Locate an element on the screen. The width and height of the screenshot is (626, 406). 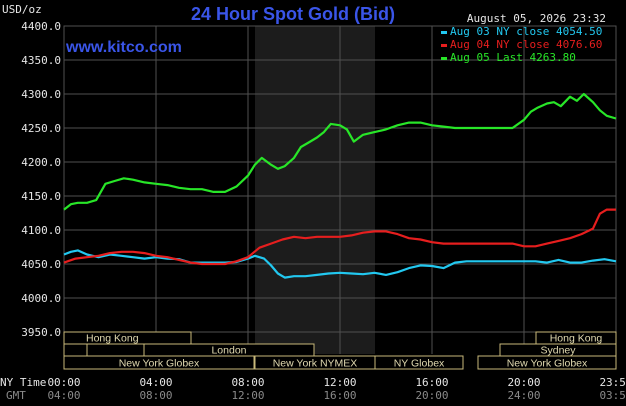
y-tick-label: 4100.0 is located at coordinates (41, 230).